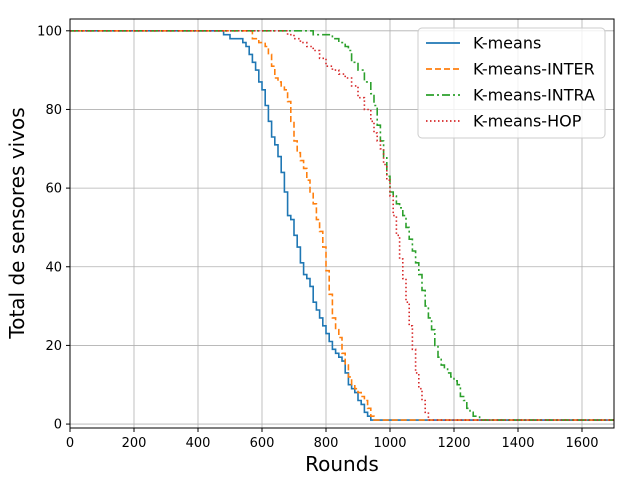 This screenshot has height=480, width=640. What do you see at coordinates (49, 31) in the screenshot?
I see `y-tick-label: 100` at bounding box center [49, 31].